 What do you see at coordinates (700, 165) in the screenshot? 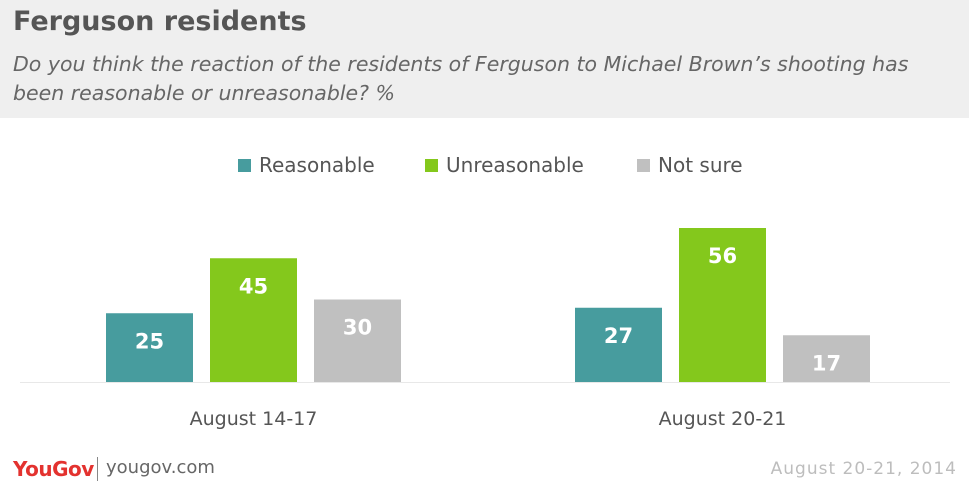
I see `legend-label-not-sure: Not sure` at bounding box center [700, 165].